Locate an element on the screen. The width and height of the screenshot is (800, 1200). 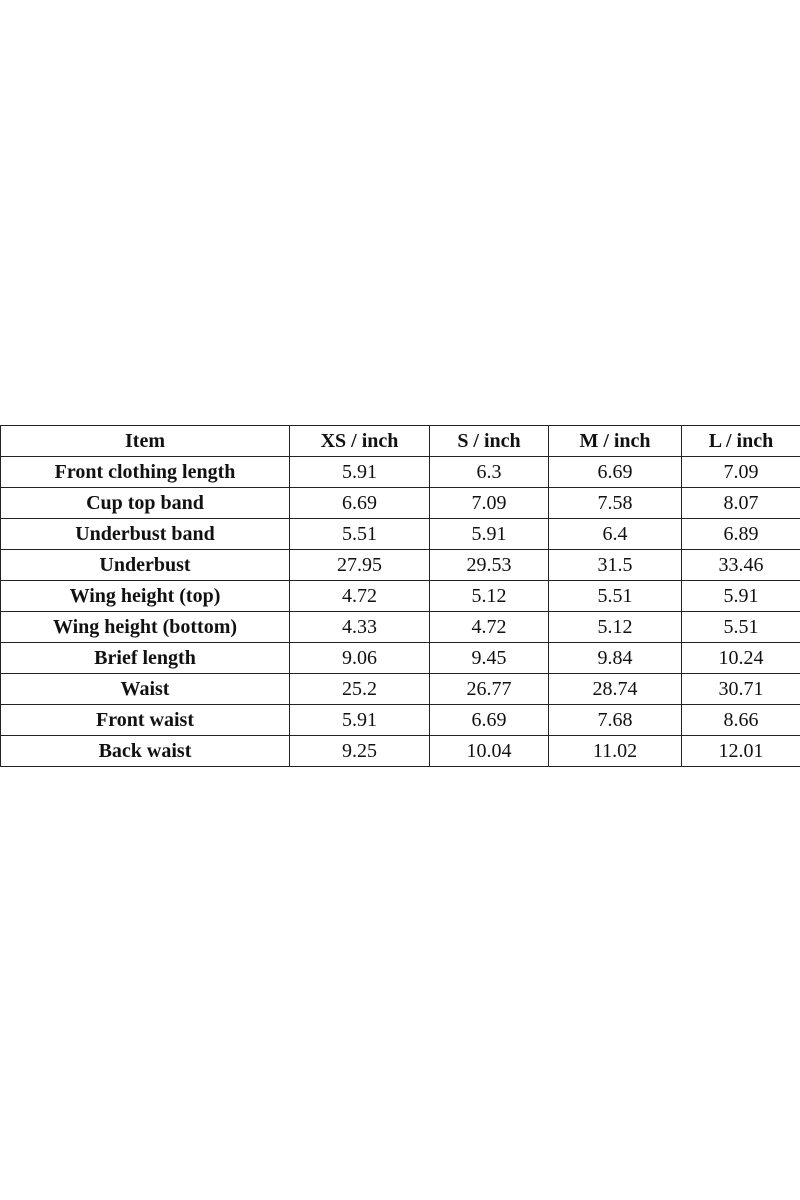
header-row: Item XS / inch S / inch M / inch L / inch is located at coordinates (400, 441).